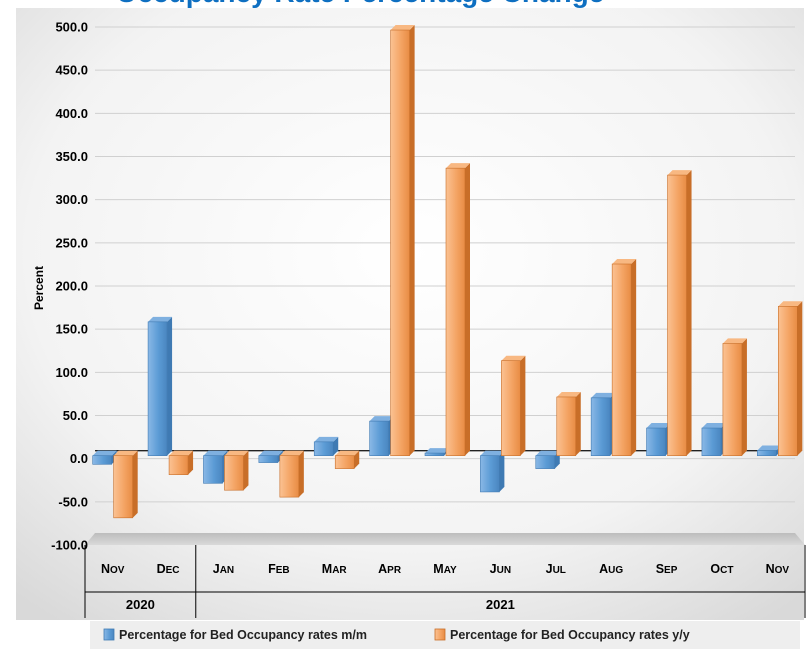 Image resolution: width=812 pixels, height=656 pixels. I want to click on legend-swatch-yy, so click(440, 634).